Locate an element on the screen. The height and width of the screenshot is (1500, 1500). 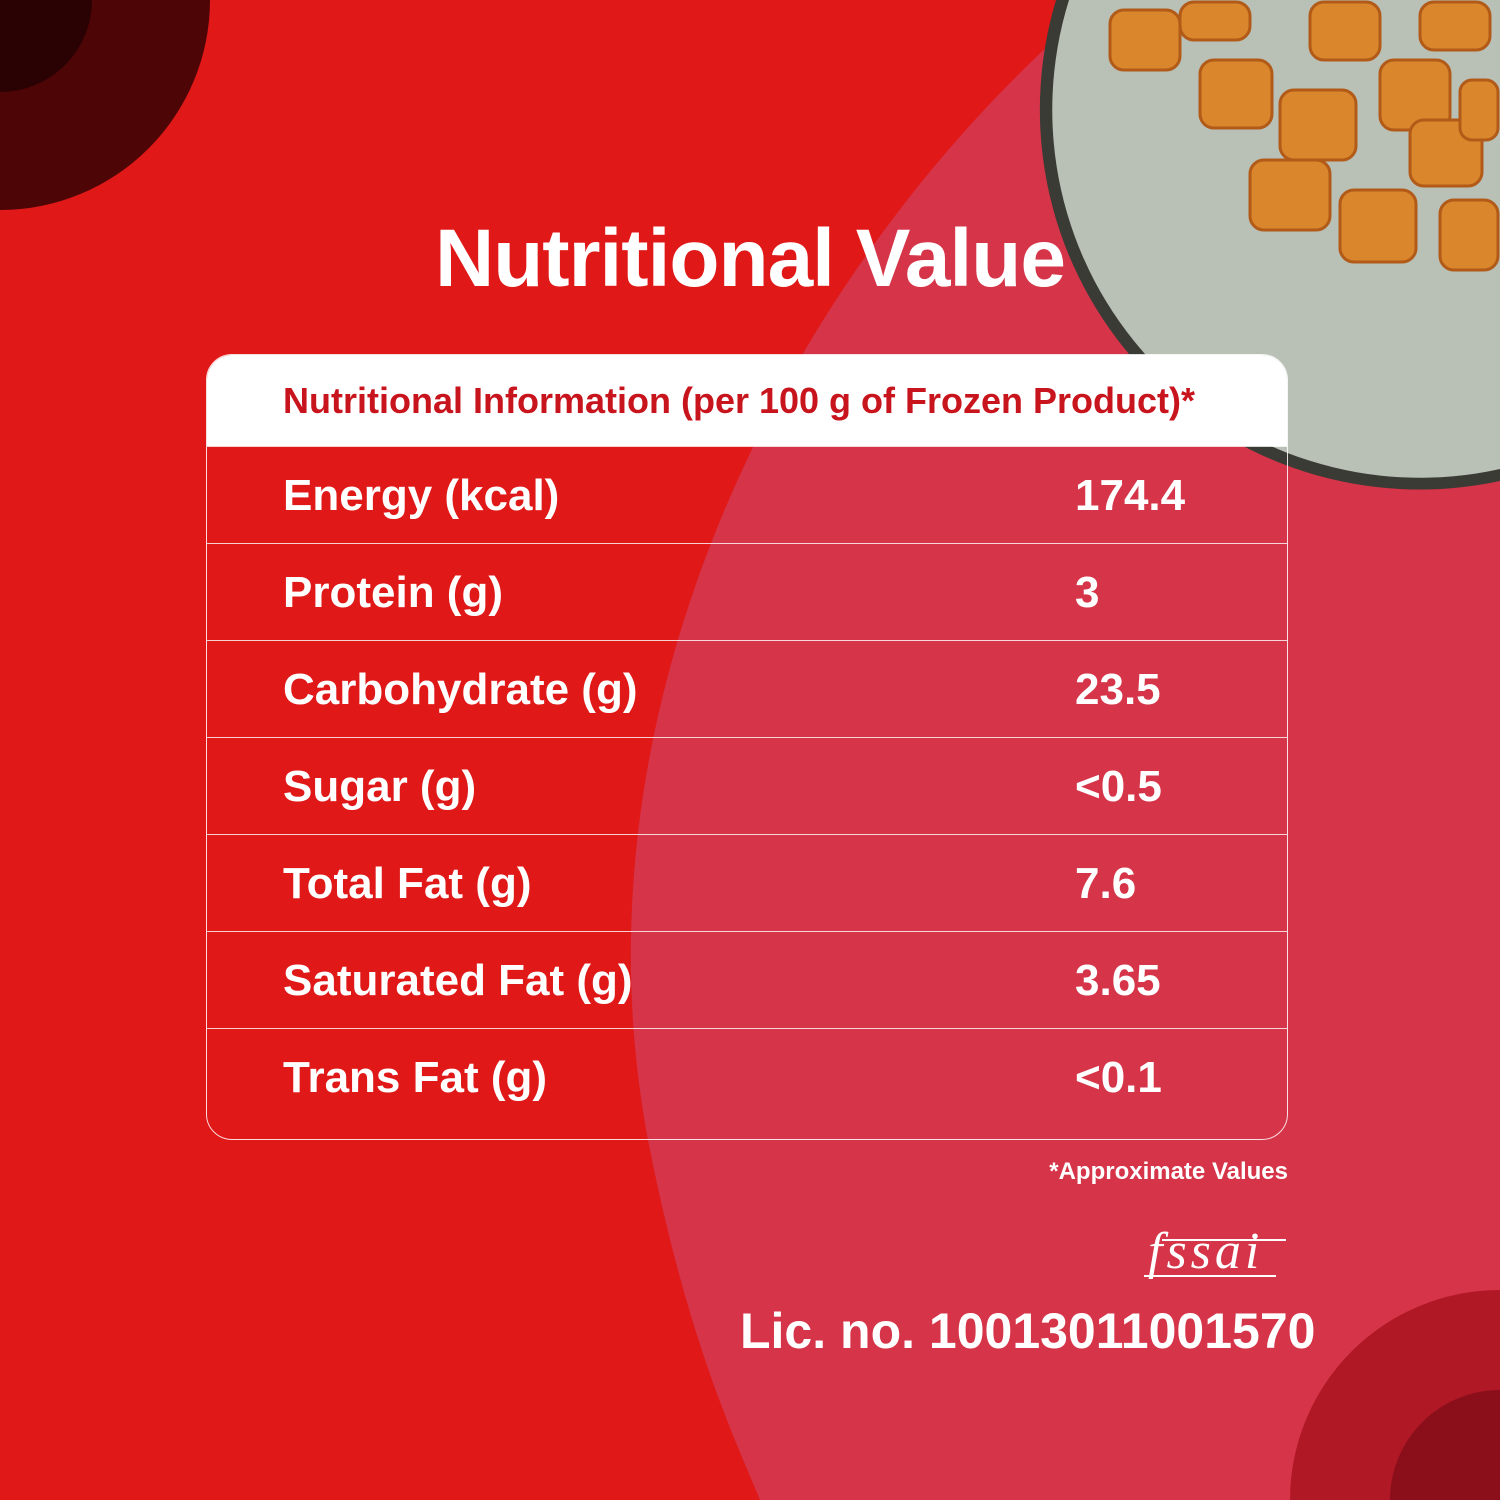
row-value: 23.5 is located at coordinates (1118, 689).